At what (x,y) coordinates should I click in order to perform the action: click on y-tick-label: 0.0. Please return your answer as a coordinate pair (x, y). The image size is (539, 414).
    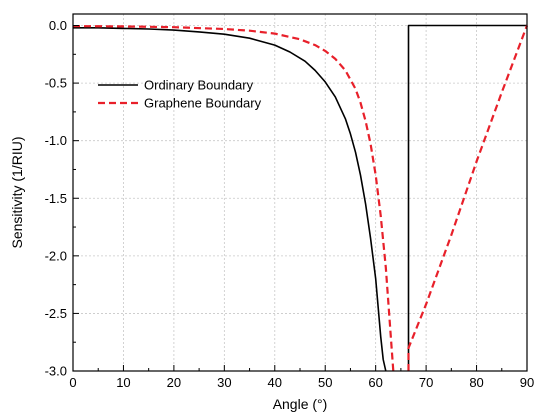
    Looking at the image, I should click on (58, 25).